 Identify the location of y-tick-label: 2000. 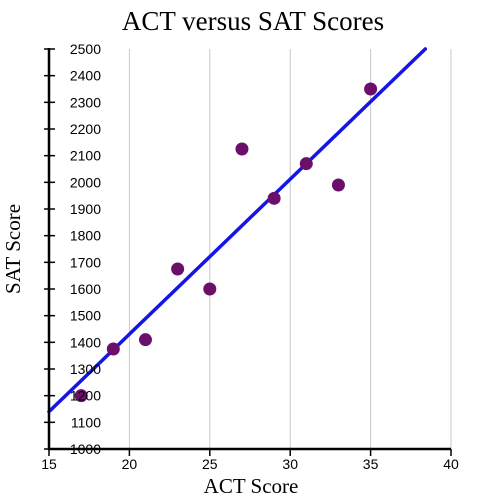
(85, 182).